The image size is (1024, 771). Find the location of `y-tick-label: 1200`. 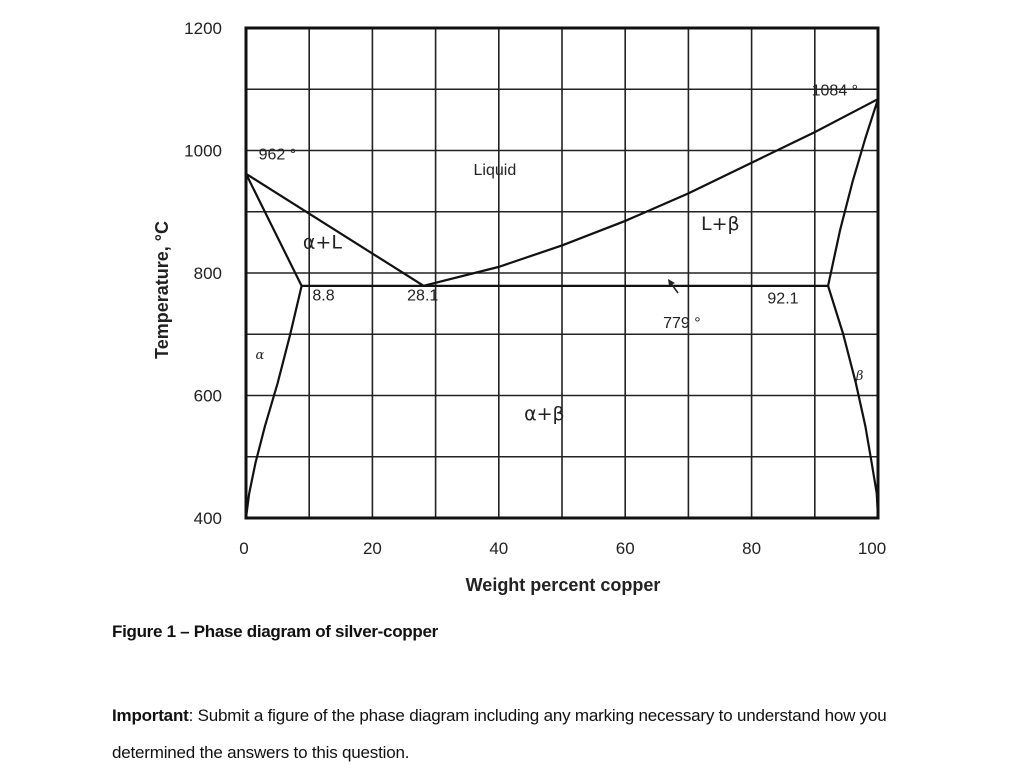

y-tick-label: 1200 is located at coordinates (203, 28).